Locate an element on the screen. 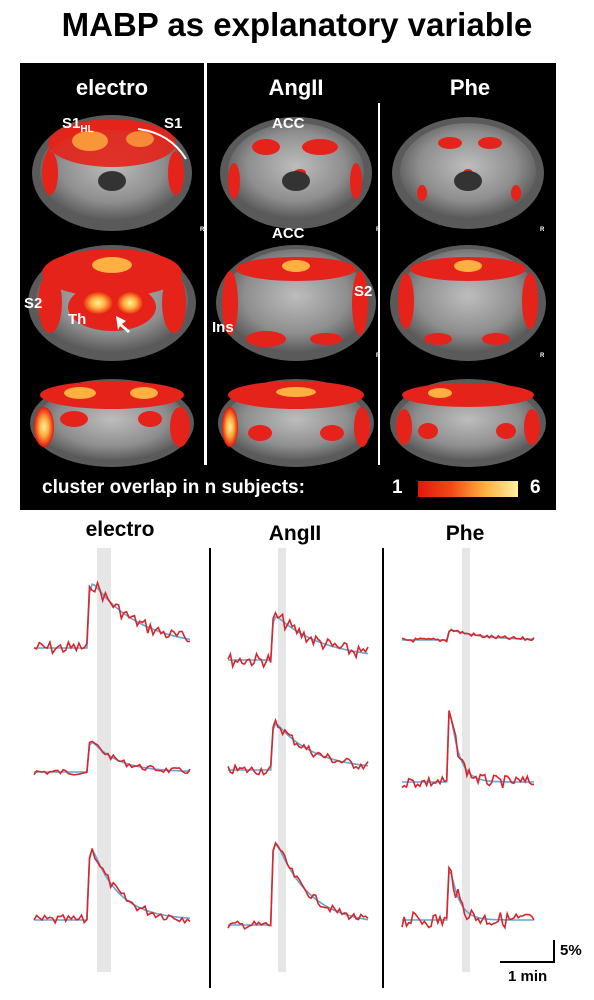  slice-angii-row2 is located at coordinates (296, 303).